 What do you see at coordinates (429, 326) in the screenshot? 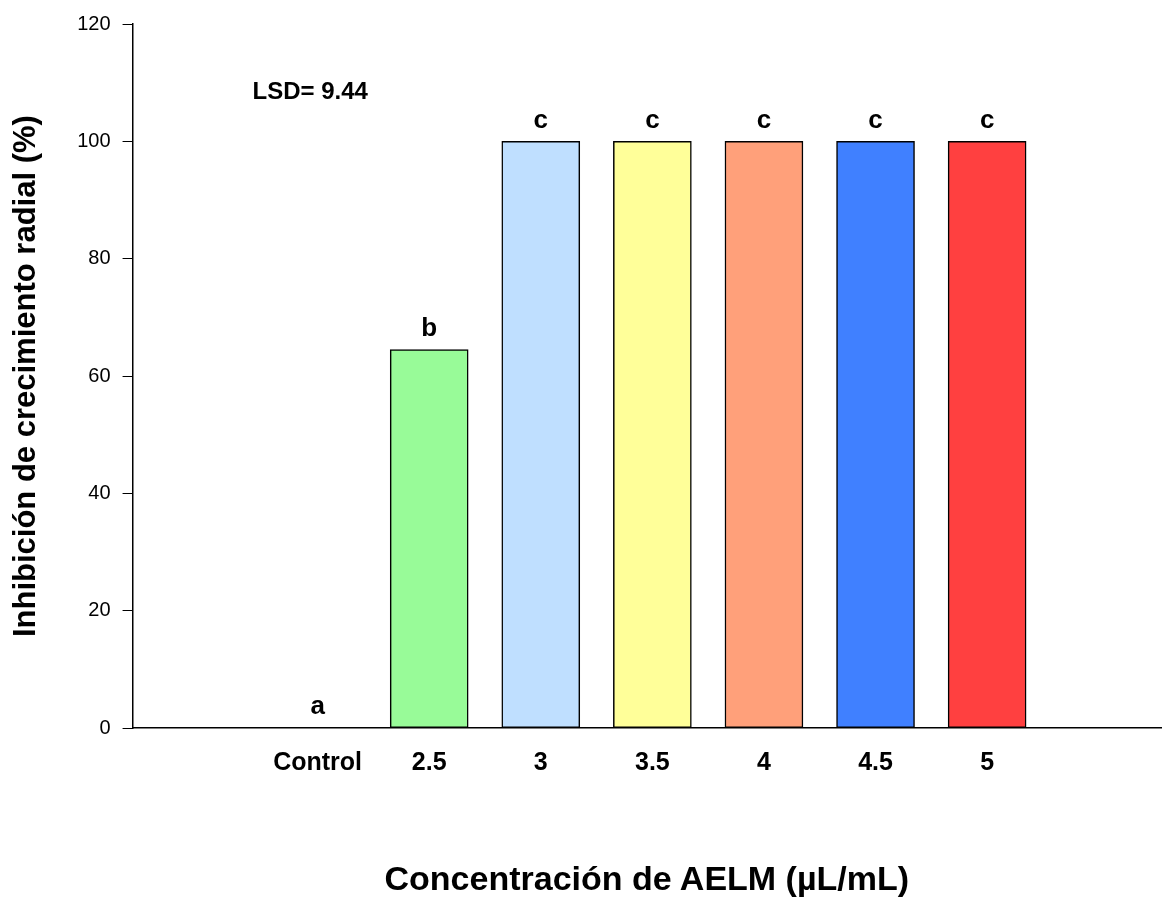
I see `annotation: b` at bounding box center [429, 326].